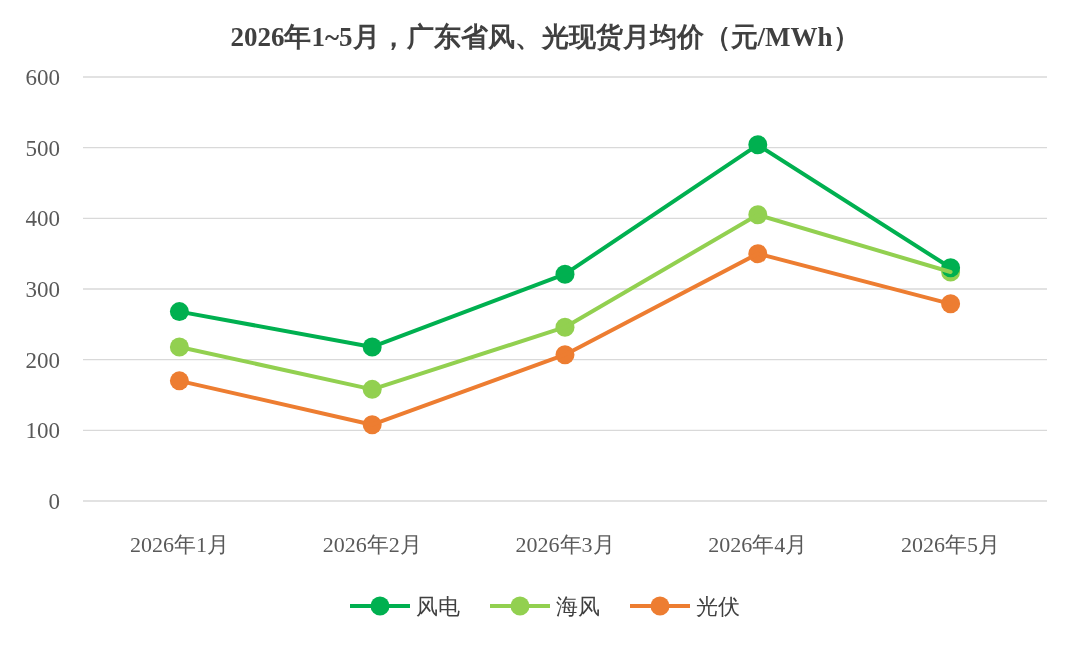 This screenshot has width=1080, height=648. What do you see at coordinates (438, 606) in the screenshot?
I see `legend-label: 风电` at bounding box center [438, 606].